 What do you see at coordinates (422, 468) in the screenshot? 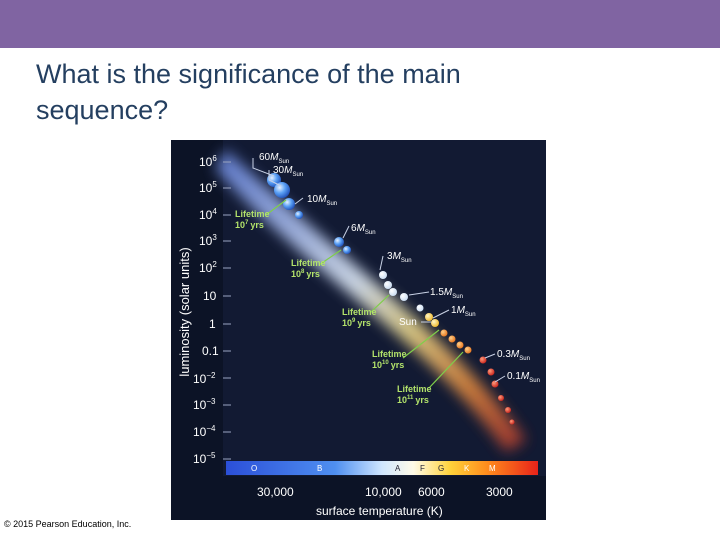
I see `spectral-class: F` at bounding box center [422, 468].